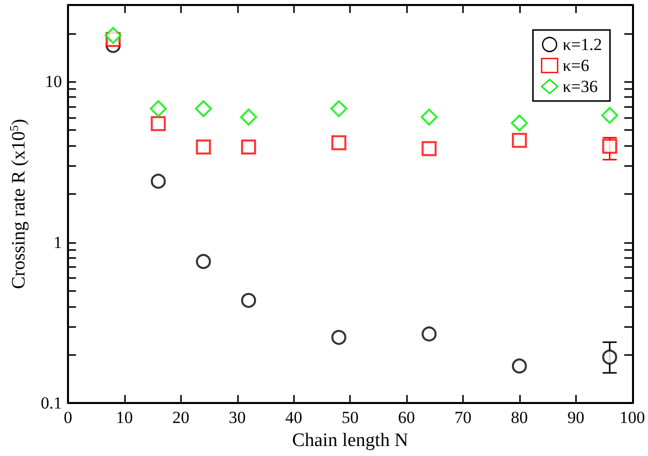 This screenshot has width=648, height=456. I want to click on x-axis-title: Chain length N, so click(350, 440).